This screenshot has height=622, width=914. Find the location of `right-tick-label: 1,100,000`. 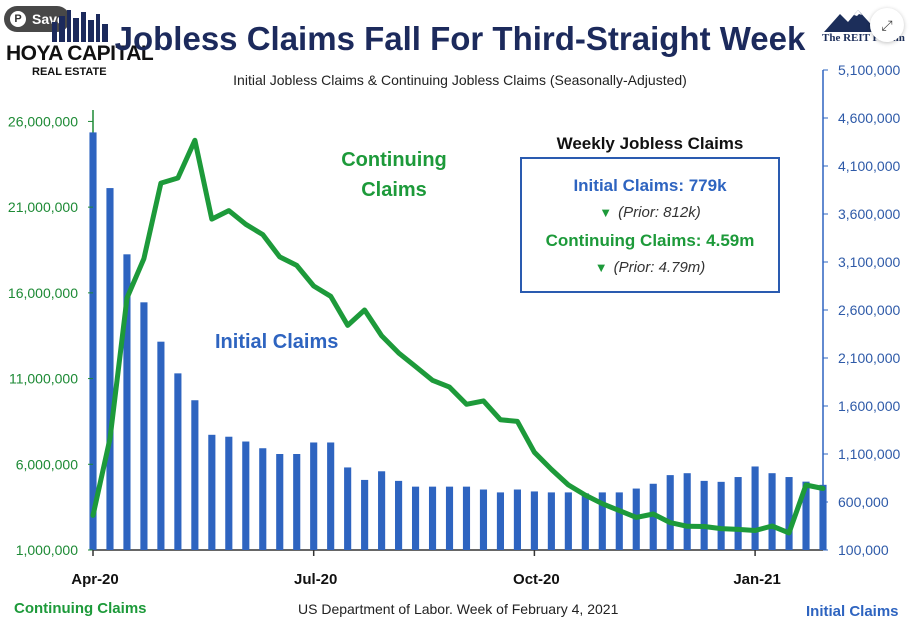

right-tick-label: 1,100,000 is located at coordinates (869, 454).